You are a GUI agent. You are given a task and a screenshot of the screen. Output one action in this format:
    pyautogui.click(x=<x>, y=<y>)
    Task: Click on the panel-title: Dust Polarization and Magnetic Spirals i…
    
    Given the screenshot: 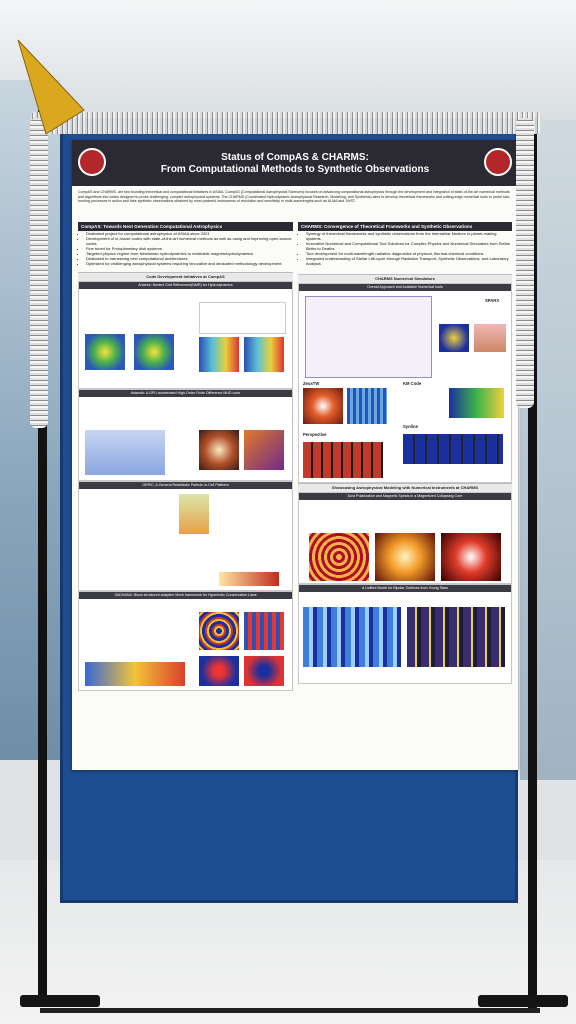 What is the action you would take?
    pyautogui.click(x=405, y=496)
    